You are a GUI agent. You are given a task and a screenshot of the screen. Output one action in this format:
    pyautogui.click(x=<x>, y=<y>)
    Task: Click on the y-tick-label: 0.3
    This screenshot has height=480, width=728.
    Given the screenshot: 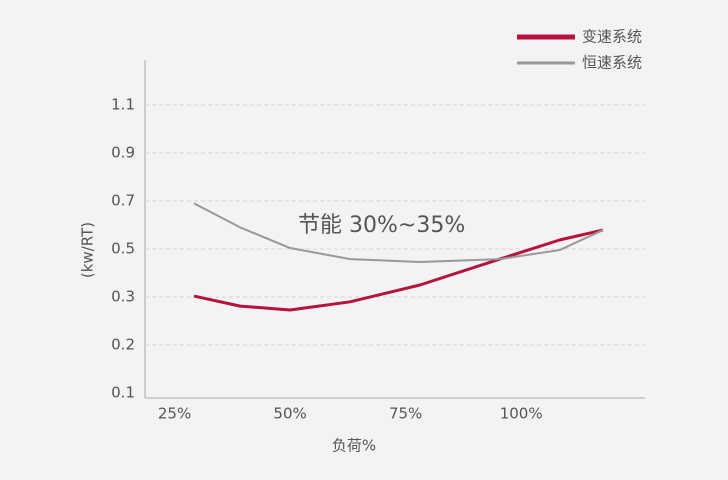 What is the action you would take?
    pyautogui.click(x=123, y=297)
    